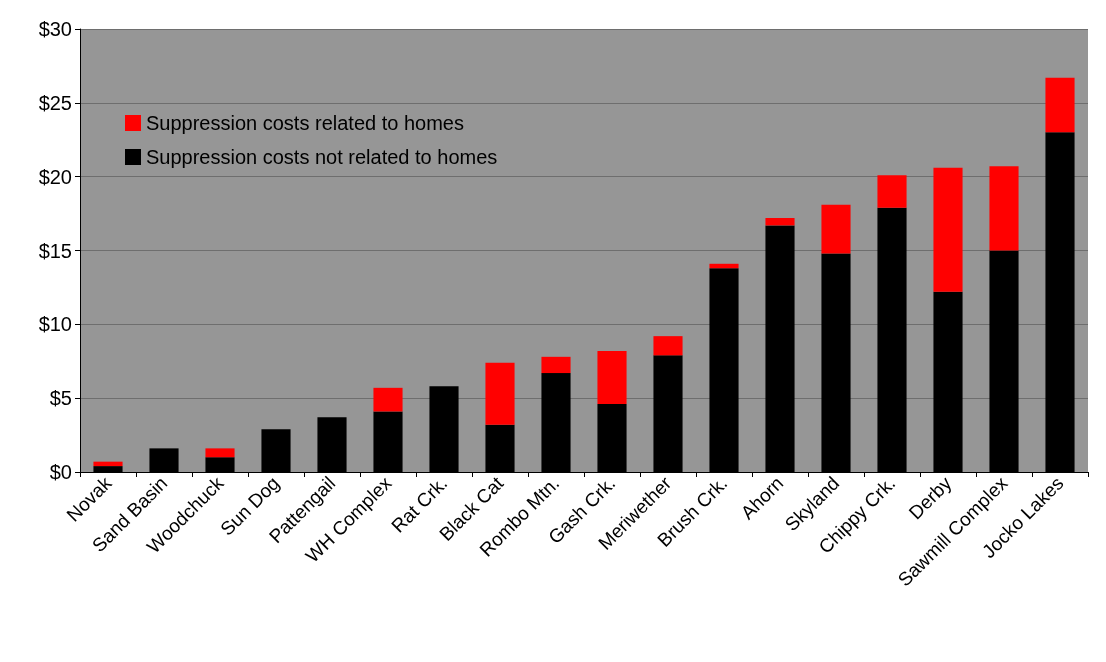  Describe the element at coordinates (322, 157) in the screenshot. I see `legend-label: Suppression costs not related to homes` at that location.